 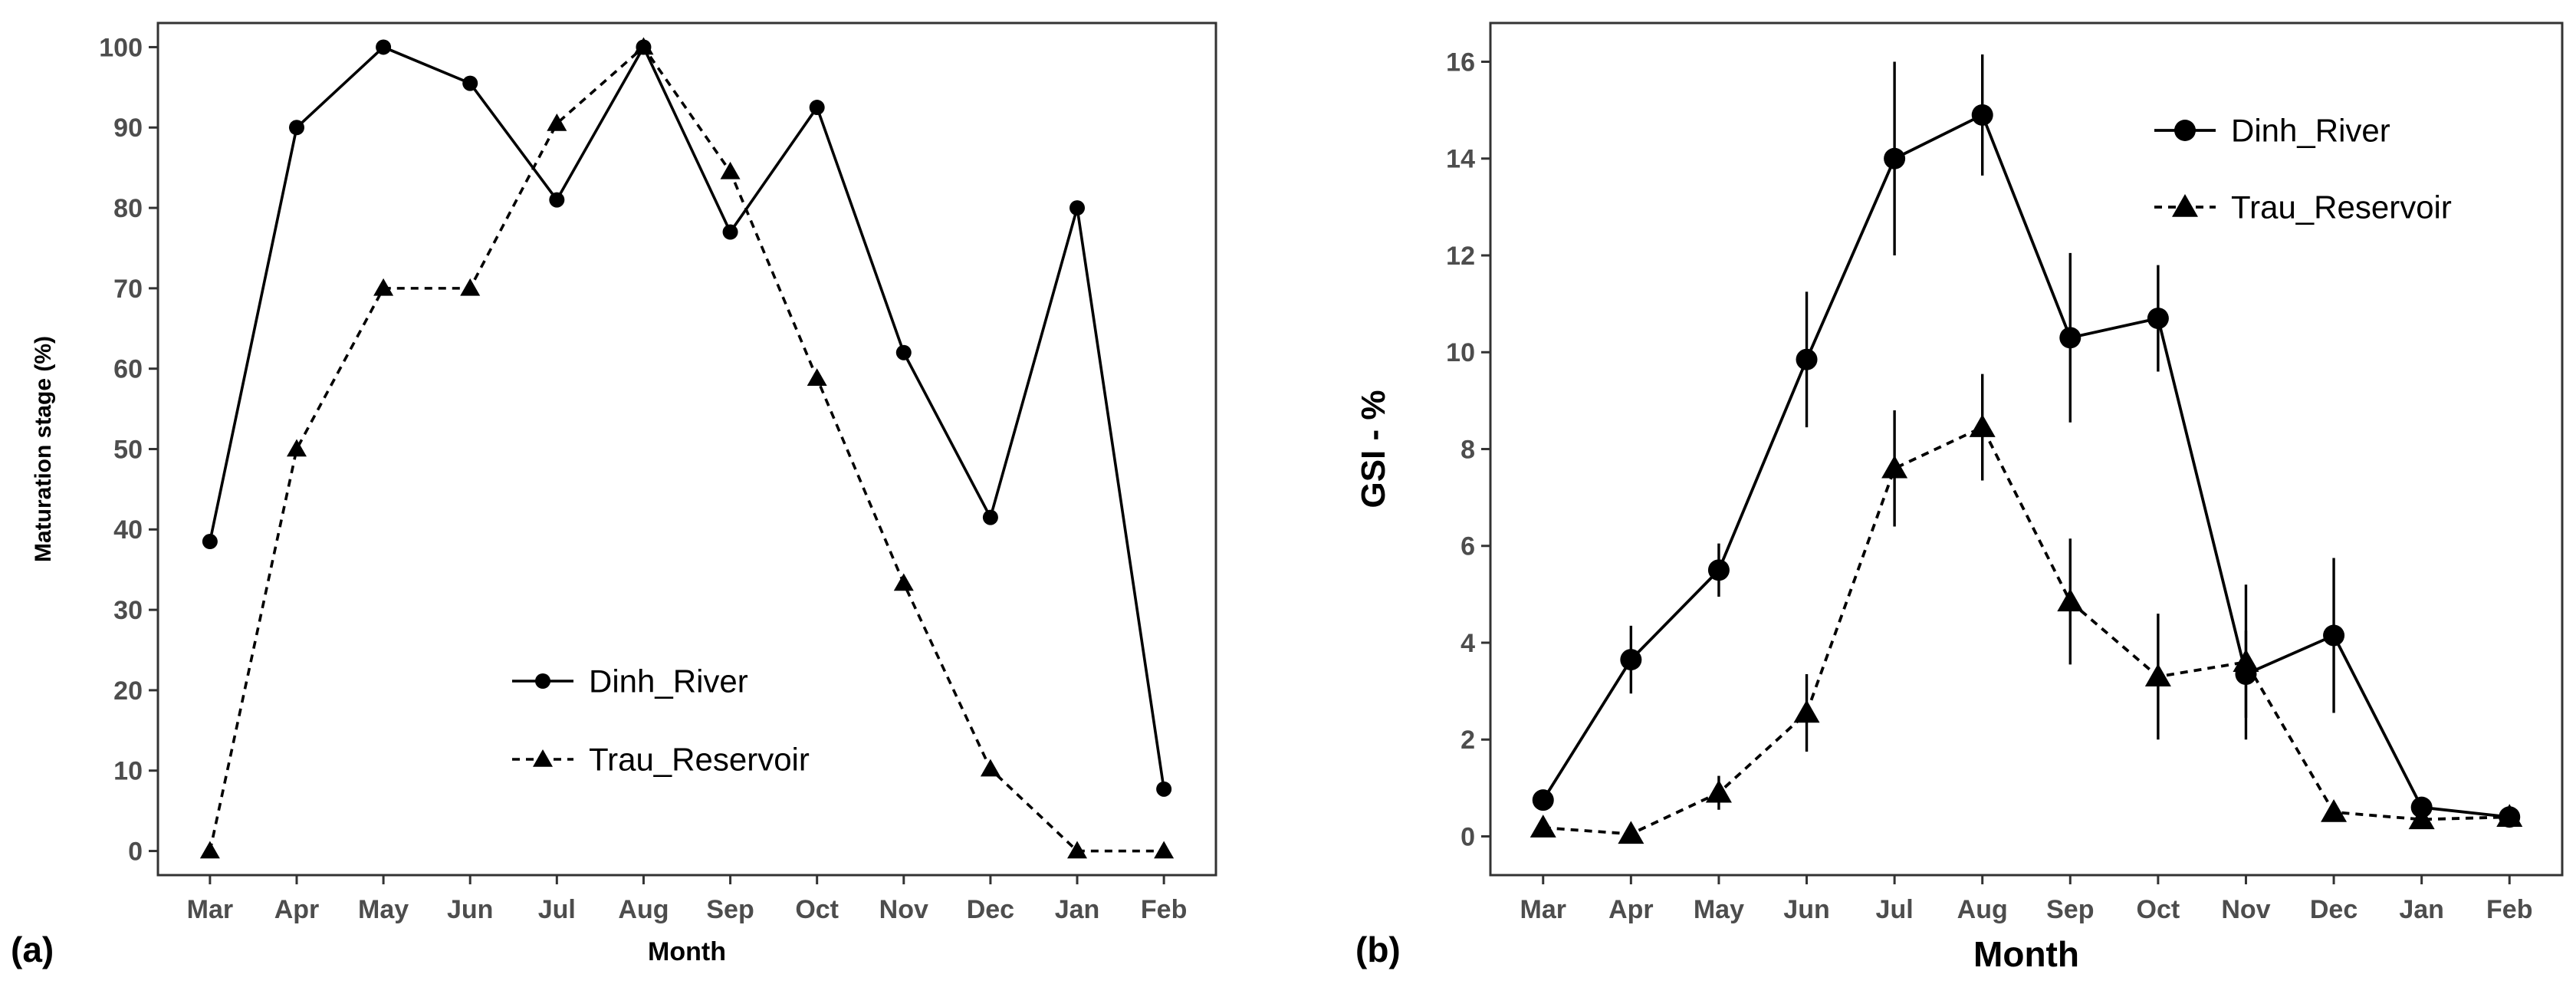 I want to click on y-axis-title: GSI - %, so click(x=1373, y=449).